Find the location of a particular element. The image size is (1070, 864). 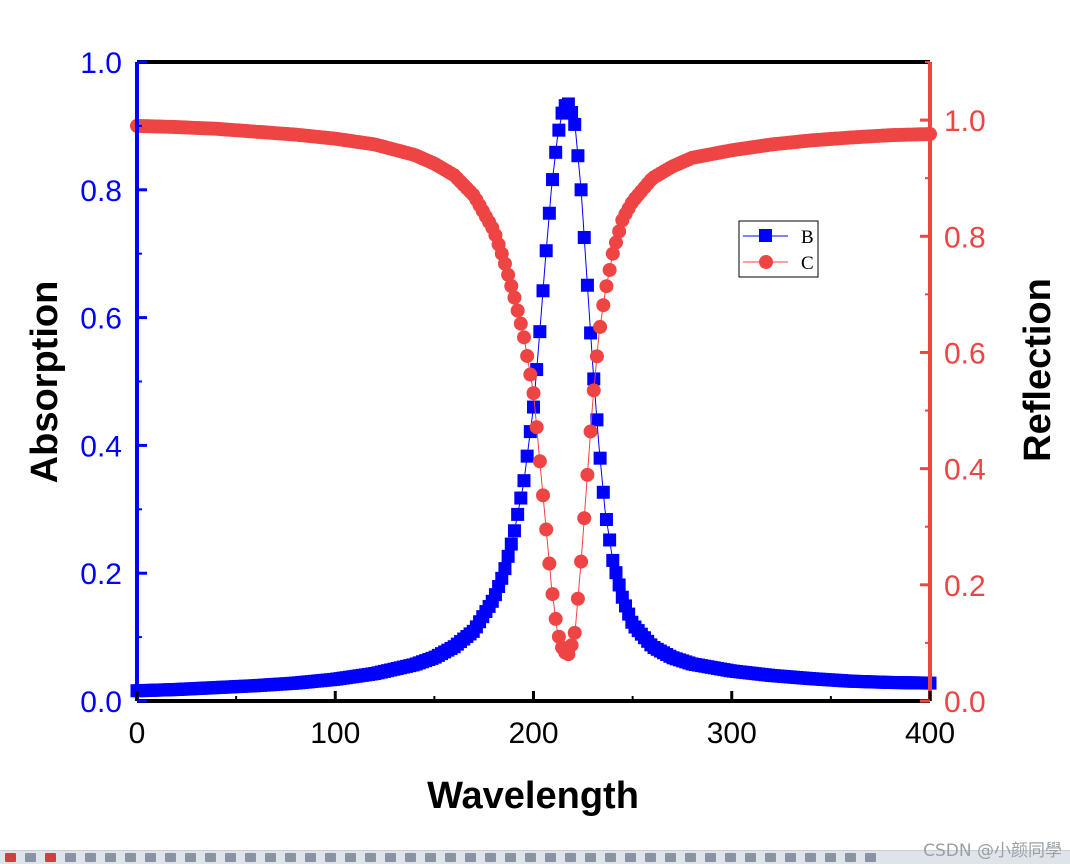

y-left-tick-label: 0.2 is located at coordinates (101, 574).